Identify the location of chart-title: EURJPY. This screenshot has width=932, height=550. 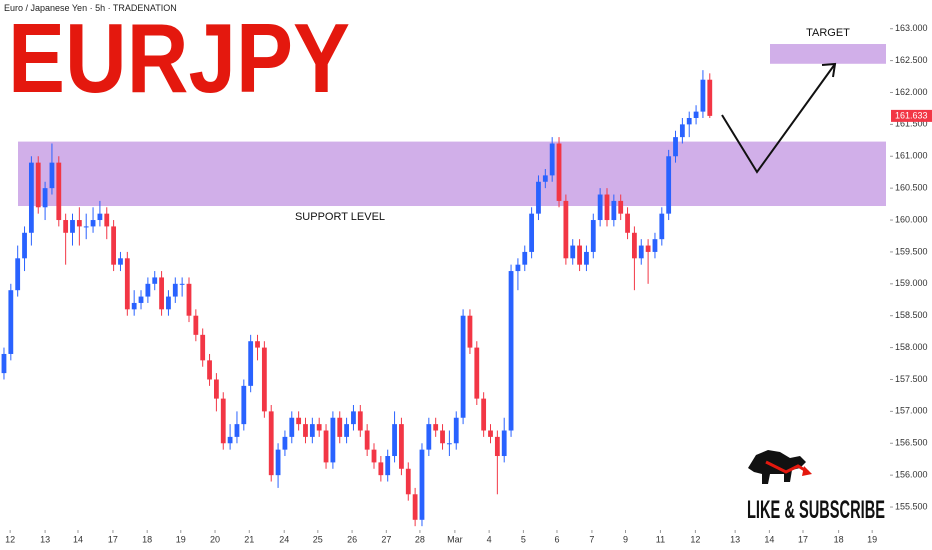
(179, 58).